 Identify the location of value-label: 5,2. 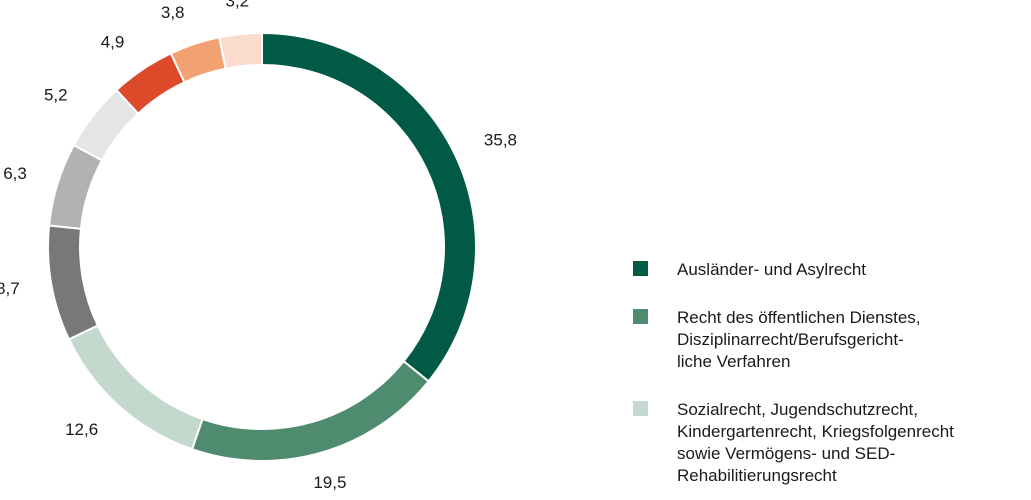
(56, 95).